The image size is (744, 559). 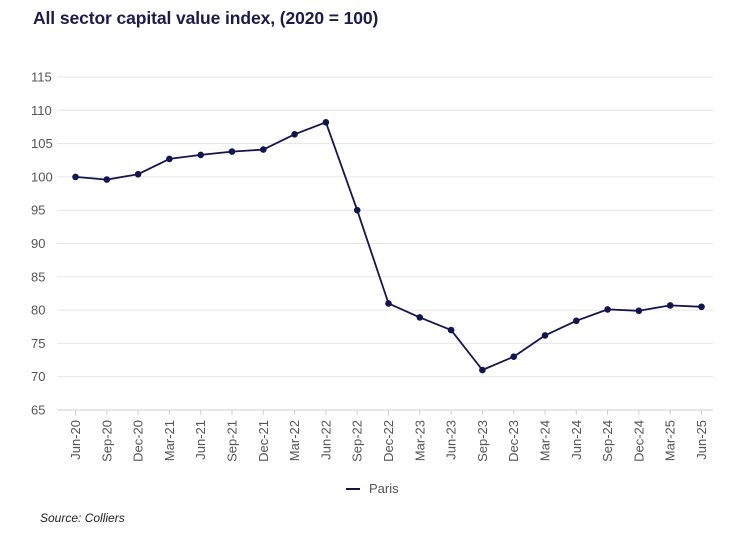 What do you see at coordinates (357, 441) in the screenshot?
I see `x-tick-label: Sep-22` at bounding box center [357, 441].